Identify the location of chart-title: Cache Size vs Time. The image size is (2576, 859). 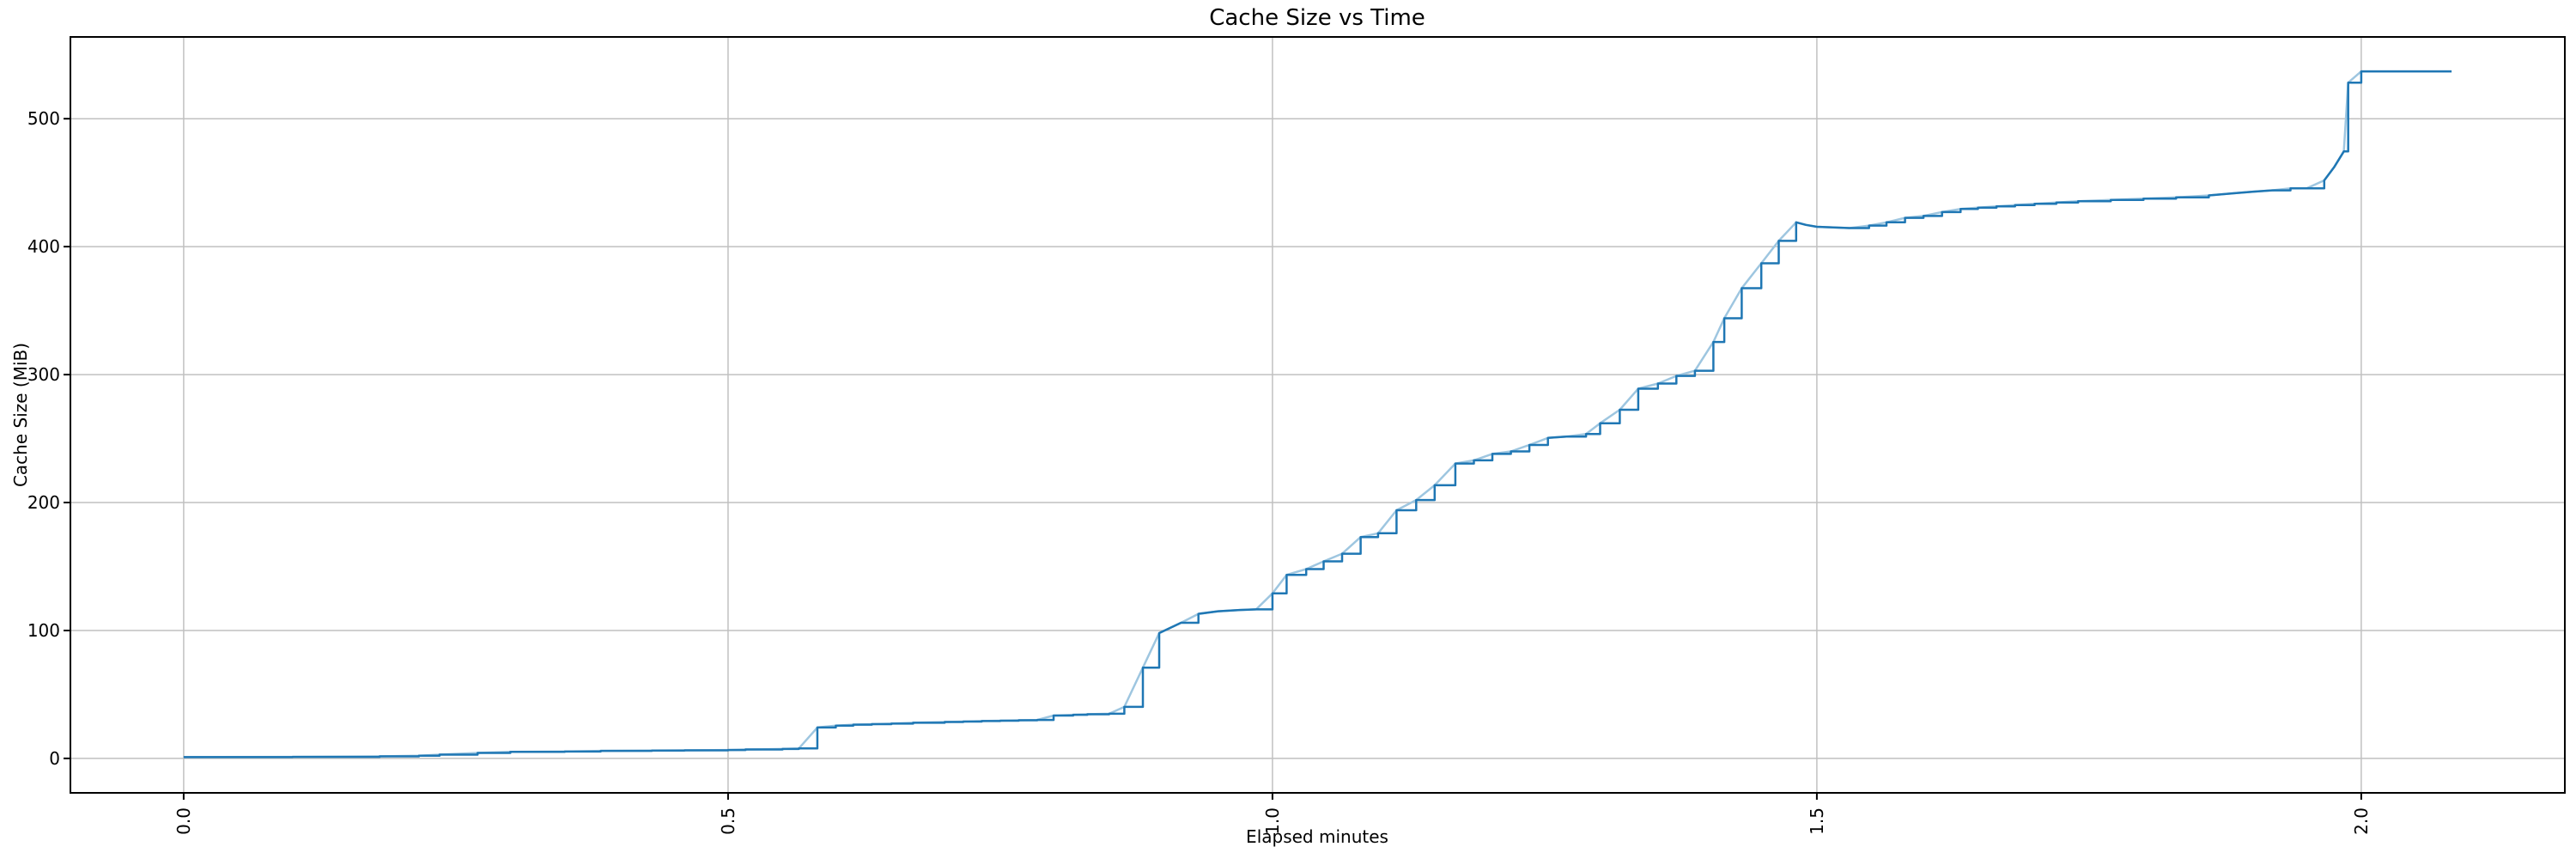
(1317, 18).